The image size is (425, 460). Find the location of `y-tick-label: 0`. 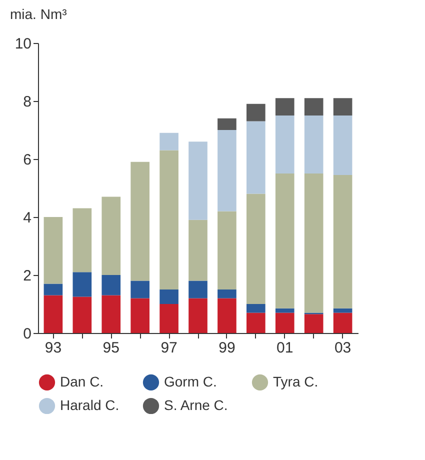

y-tick-label: 0 is located at coordinates (27, 334).